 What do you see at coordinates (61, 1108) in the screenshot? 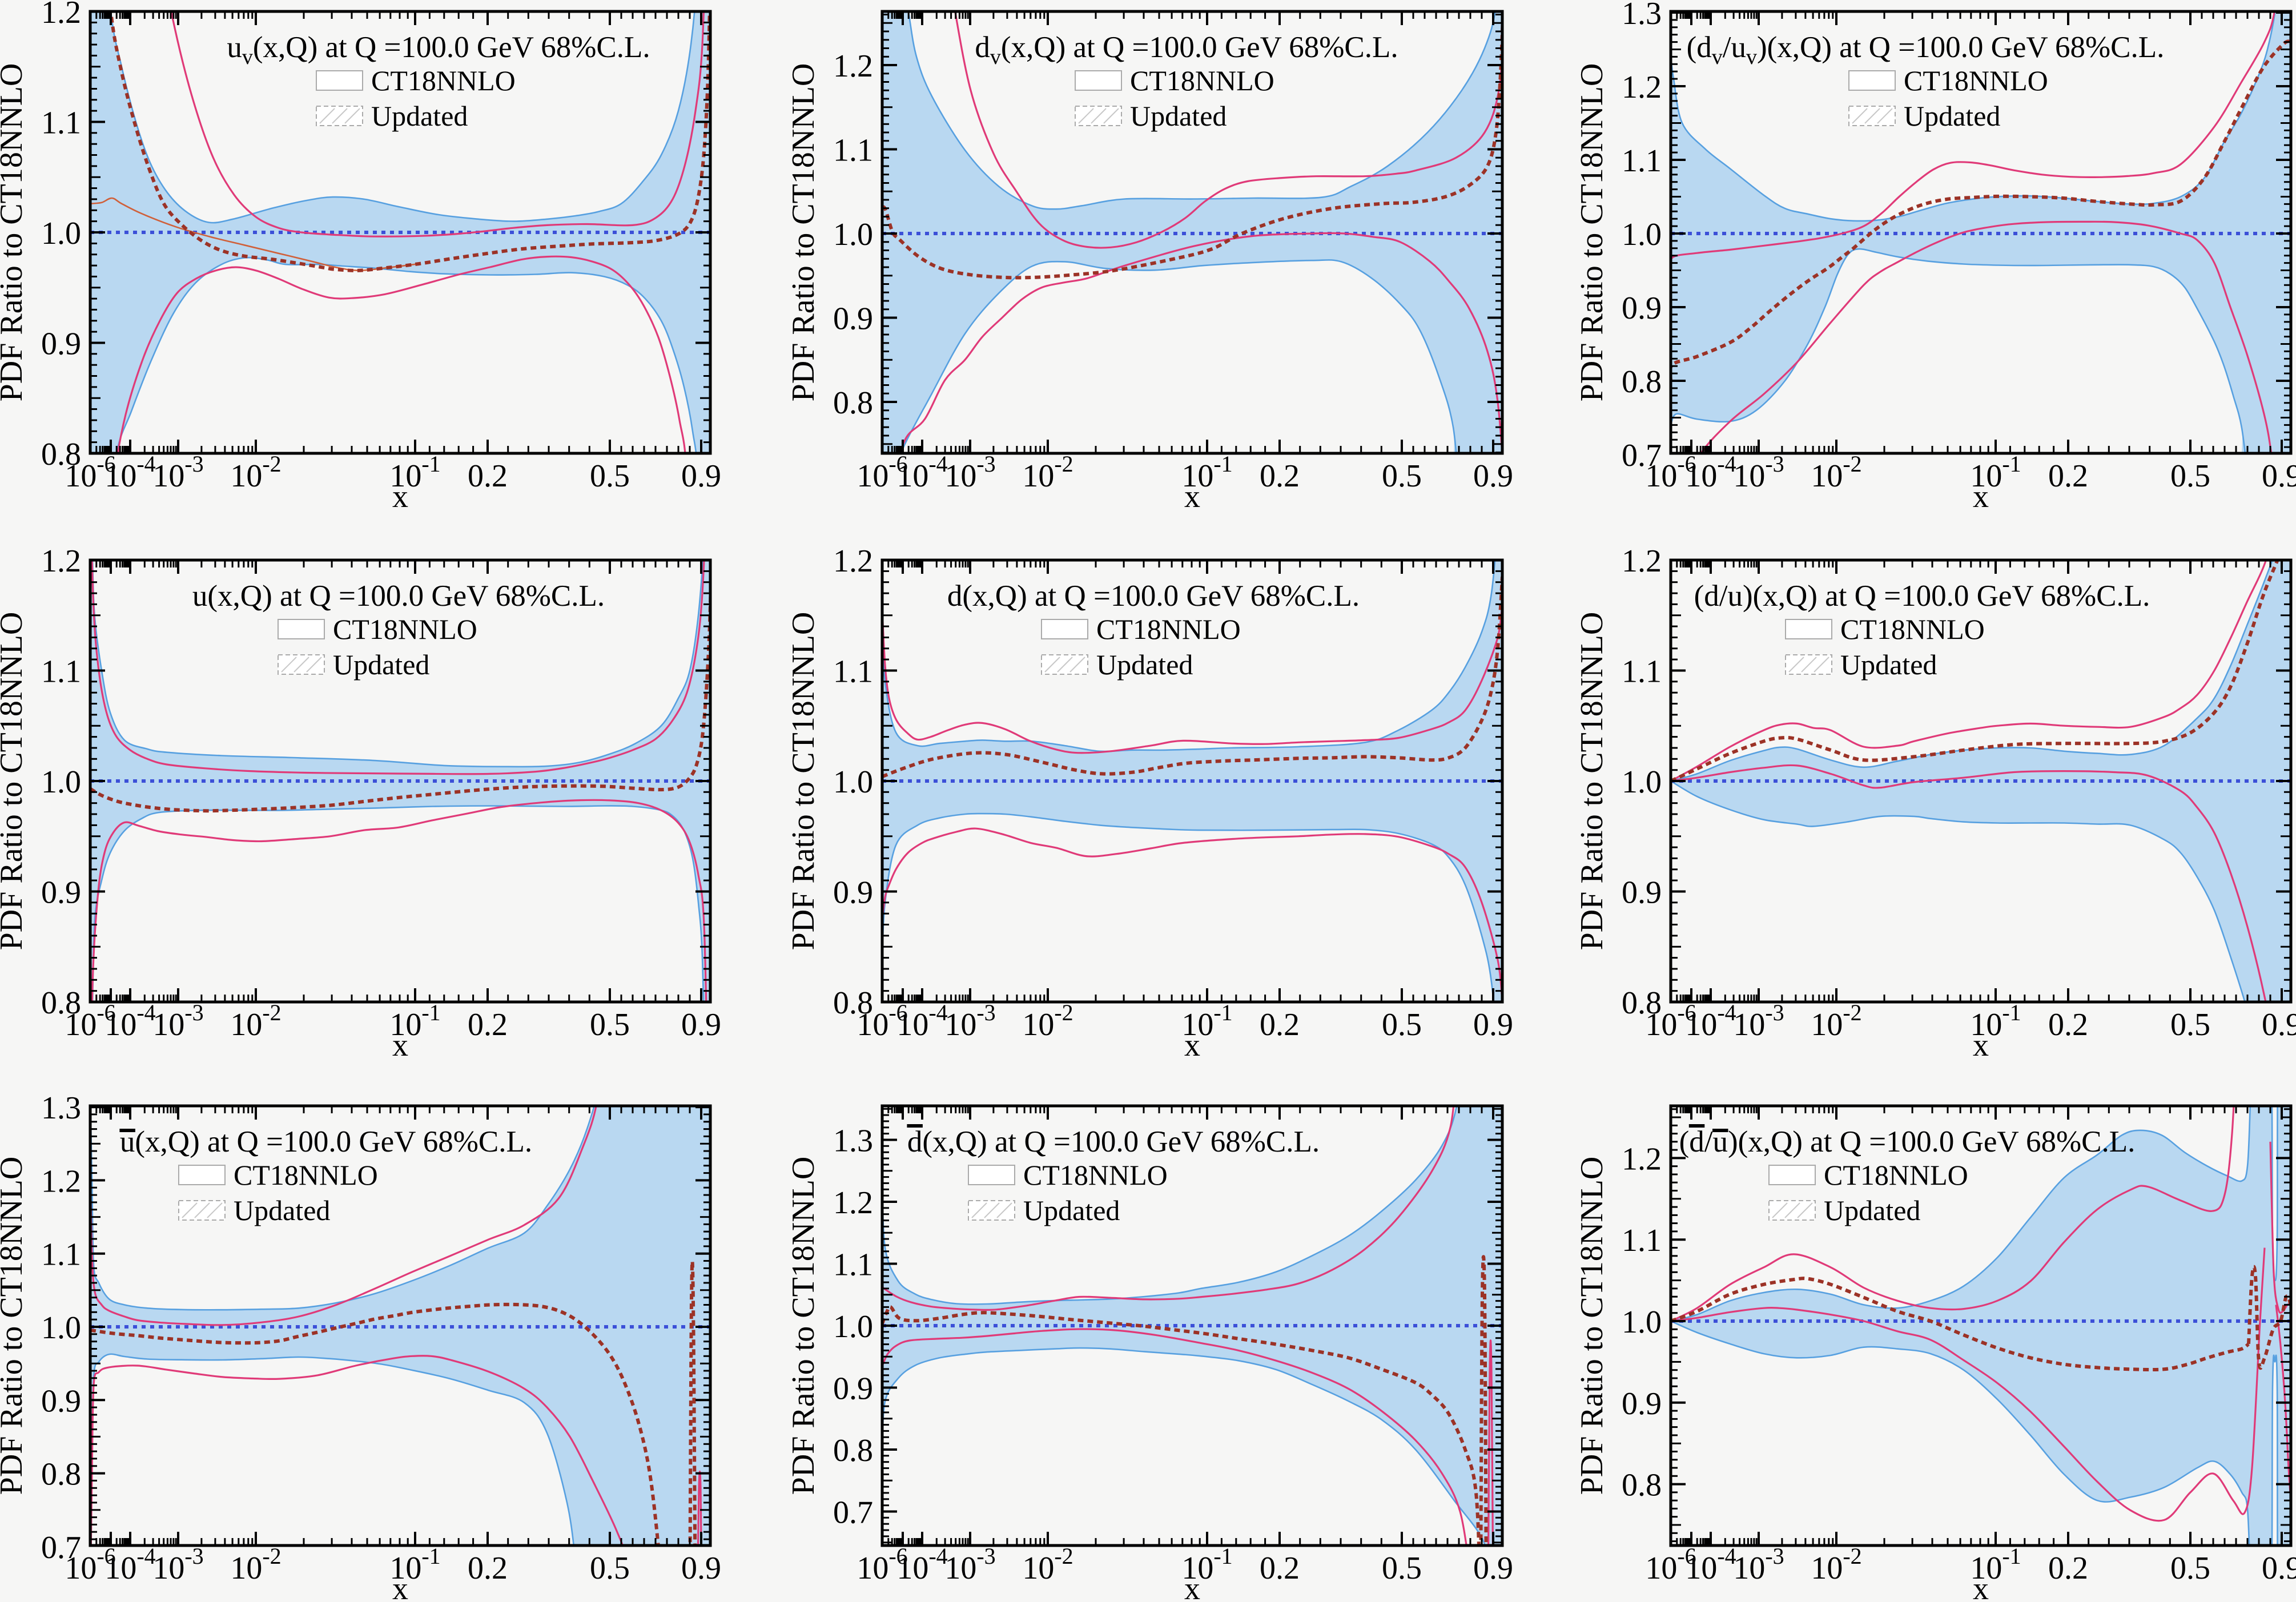
I see `svg-text: 1.3` at bounding box center [61, 1108].